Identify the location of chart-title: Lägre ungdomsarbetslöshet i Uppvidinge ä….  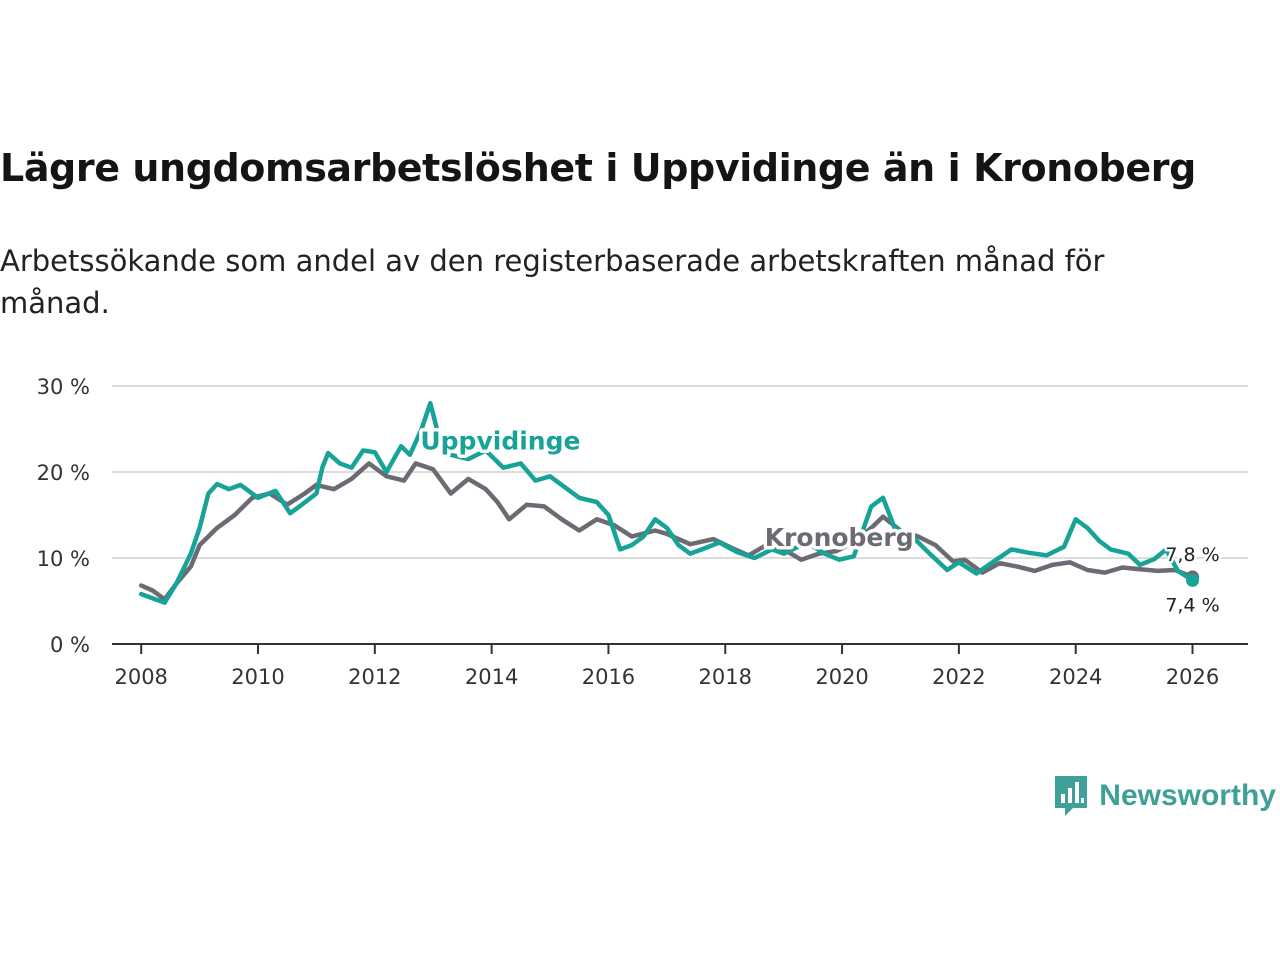
(598, 168).